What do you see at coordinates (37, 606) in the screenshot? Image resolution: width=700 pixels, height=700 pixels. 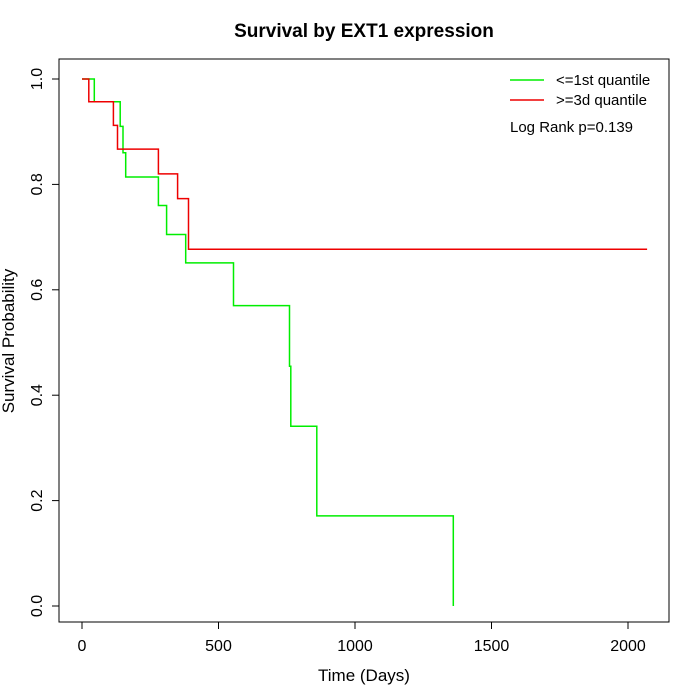 I see `y-tick-label: 0.0` at bounding box center [37, 606].